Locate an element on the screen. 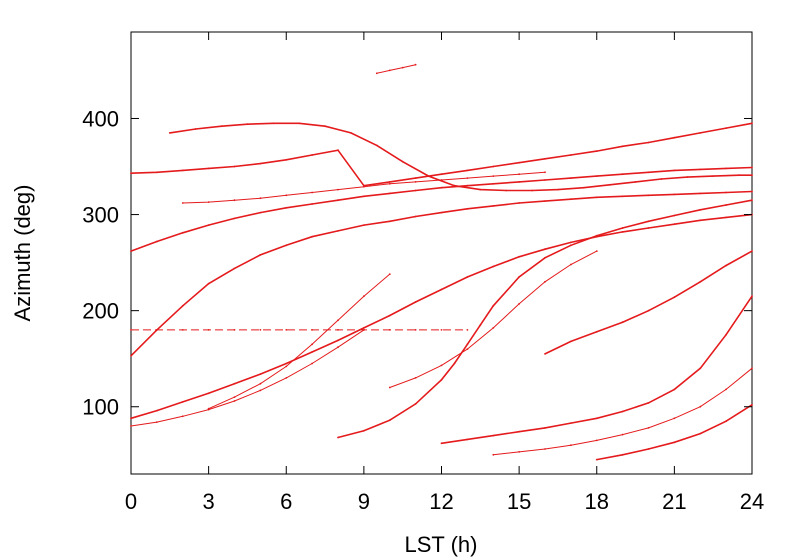  x-tick-label: 0 is located at coordinates (131, 501).